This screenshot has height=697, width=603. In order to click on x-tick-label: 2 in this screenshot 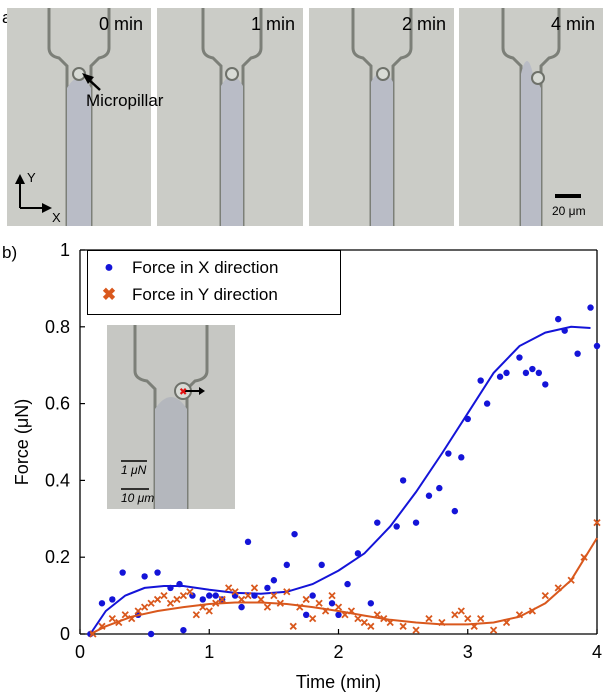, I will do `click(338, 652)`.